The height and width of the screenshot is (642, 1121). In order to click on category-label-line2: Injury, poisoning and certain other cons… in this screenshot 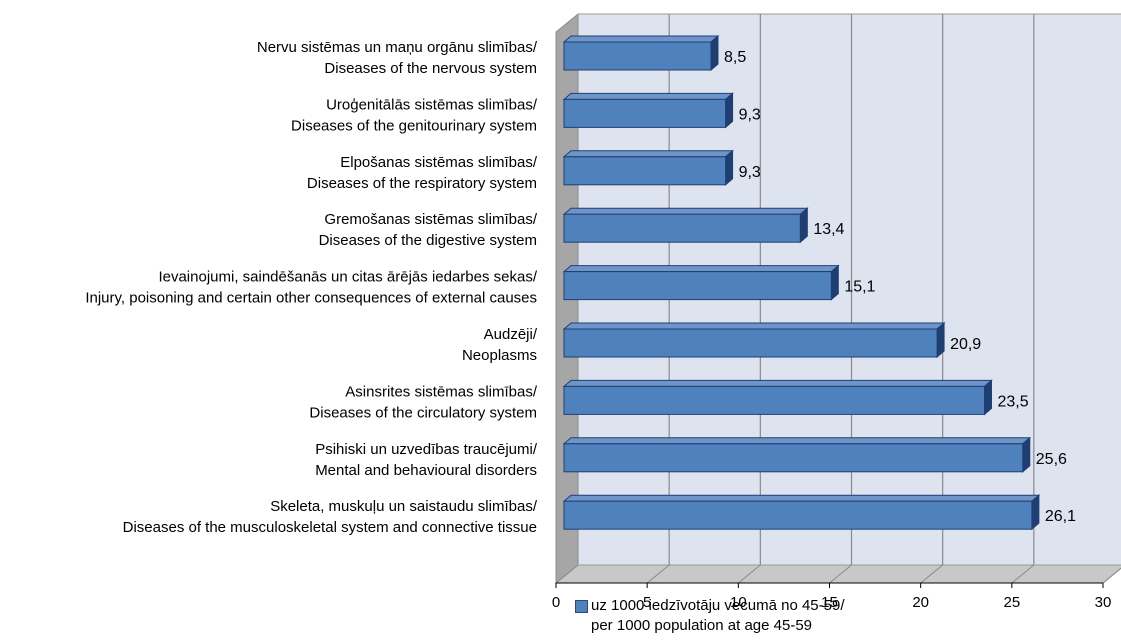, I will do `click(311, 298)`.